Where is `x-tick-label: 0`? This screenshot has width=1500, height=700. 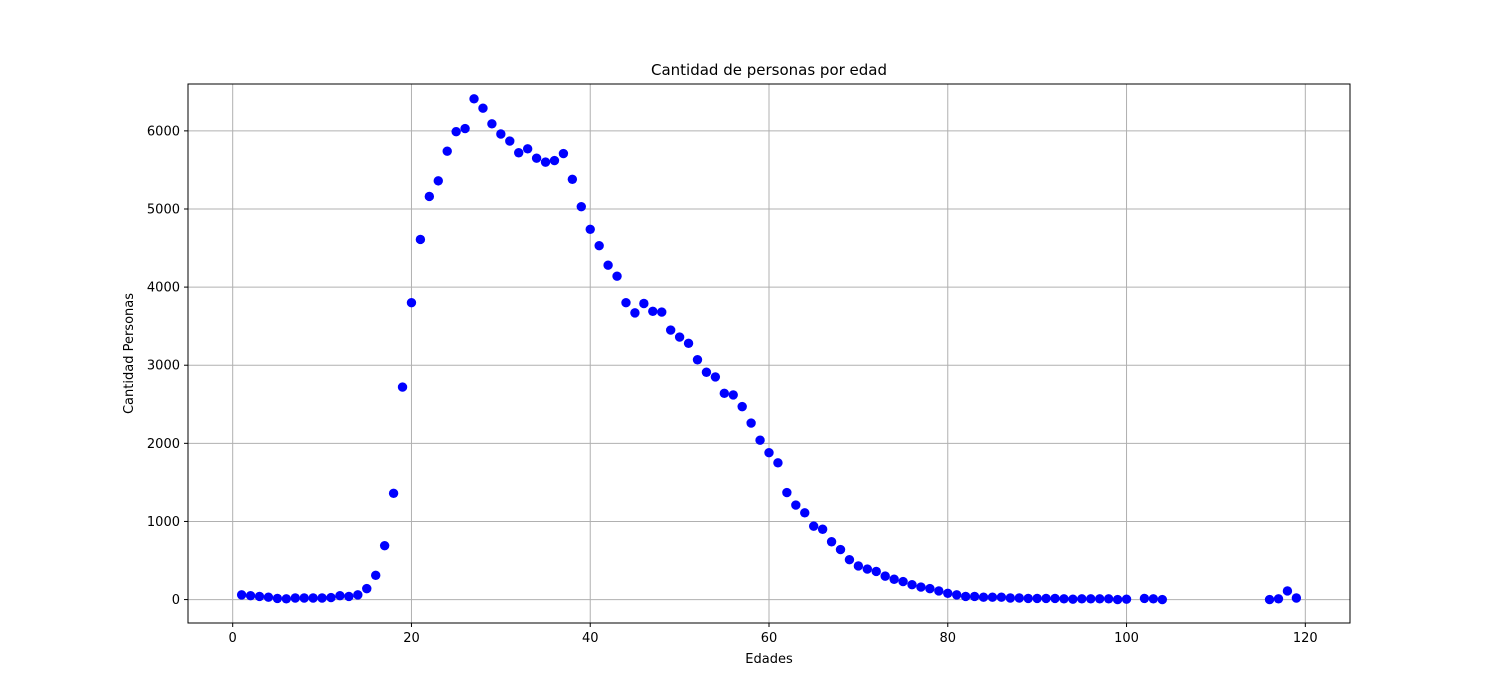 x-tick-label: 0 is located at coordinates (233, 638).